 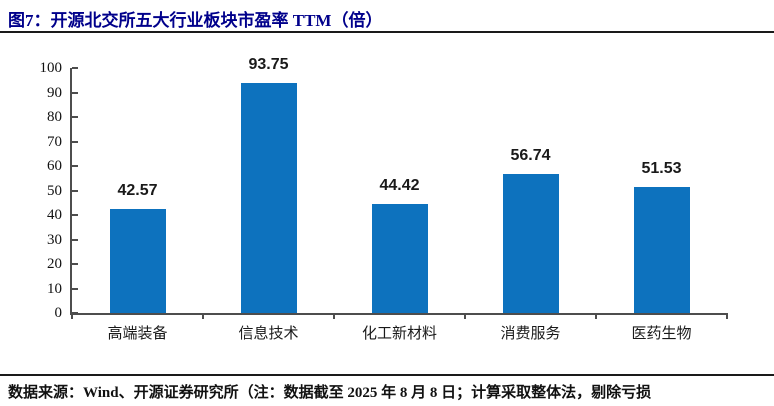 What do you see at coordinates (661, 168) in the screenshot?
I see `bar-value-label: 51.53` at bounding box center [661, 168].